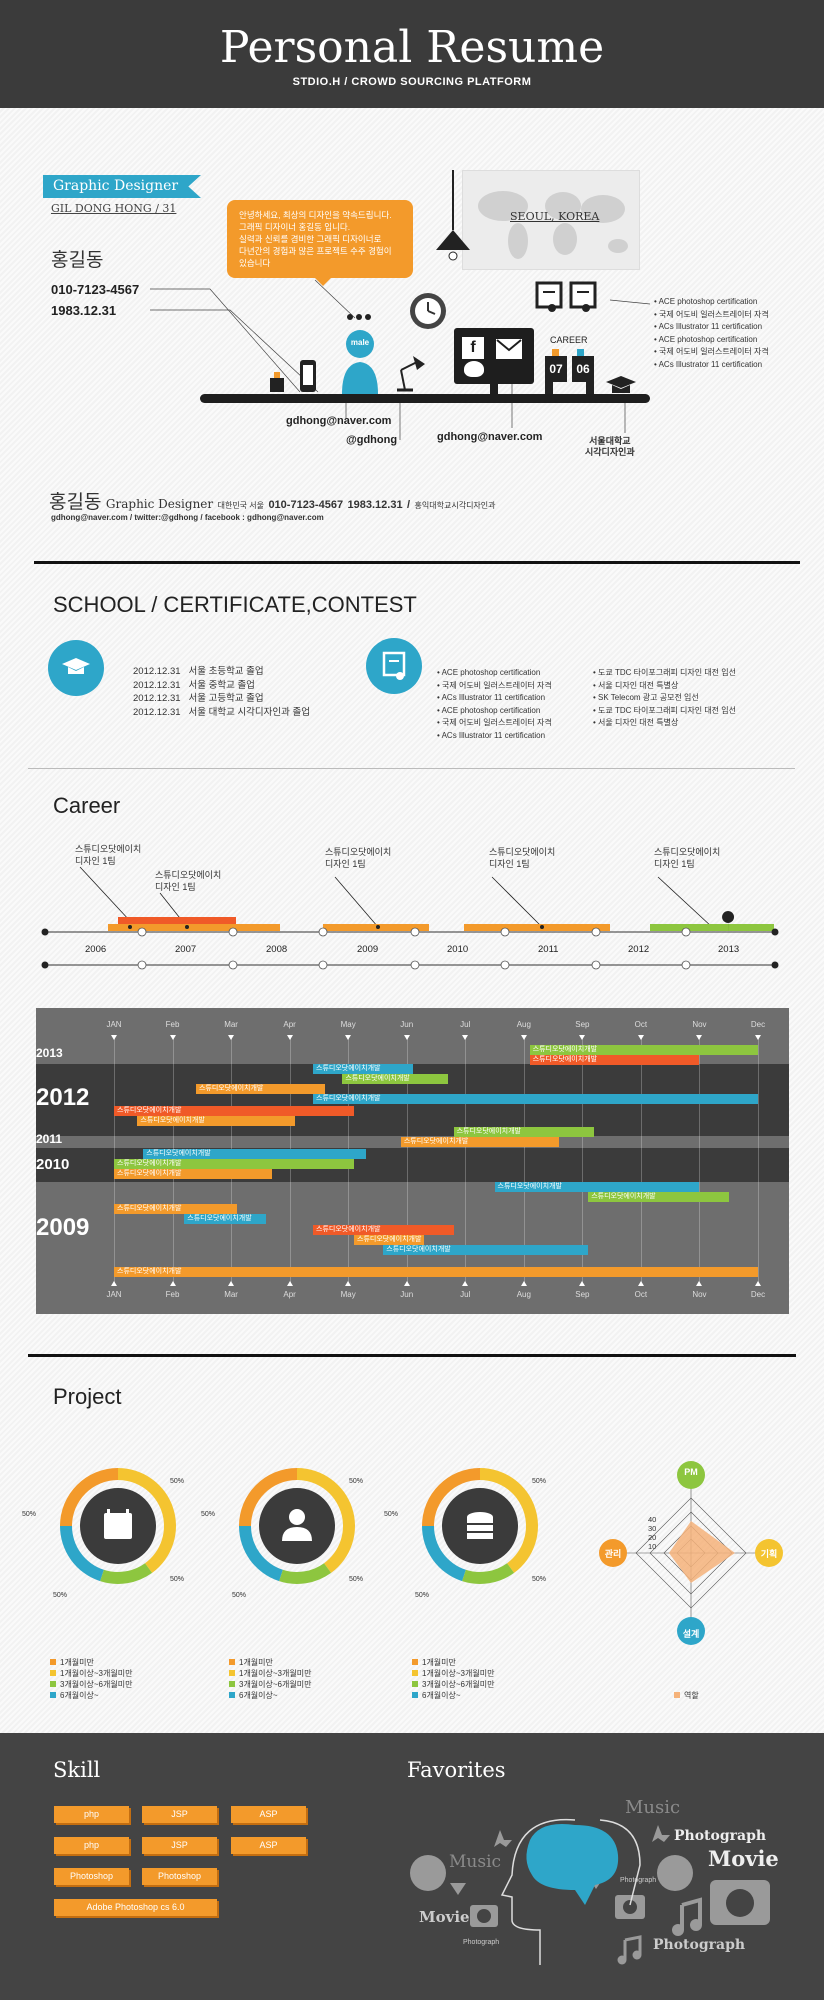  I want to click on project-section-title: Project, so click(87, 1396).